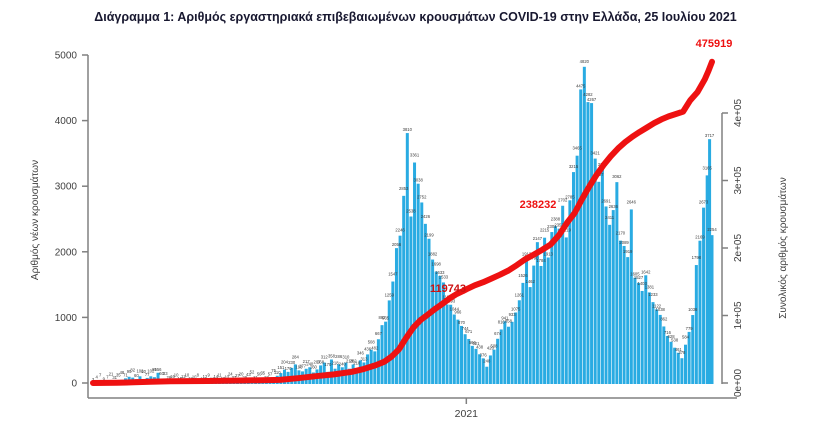 Image resolution: width=831 pixels, height=437 pixels. I want to click on bar-label: 4820, so click(585, 61).